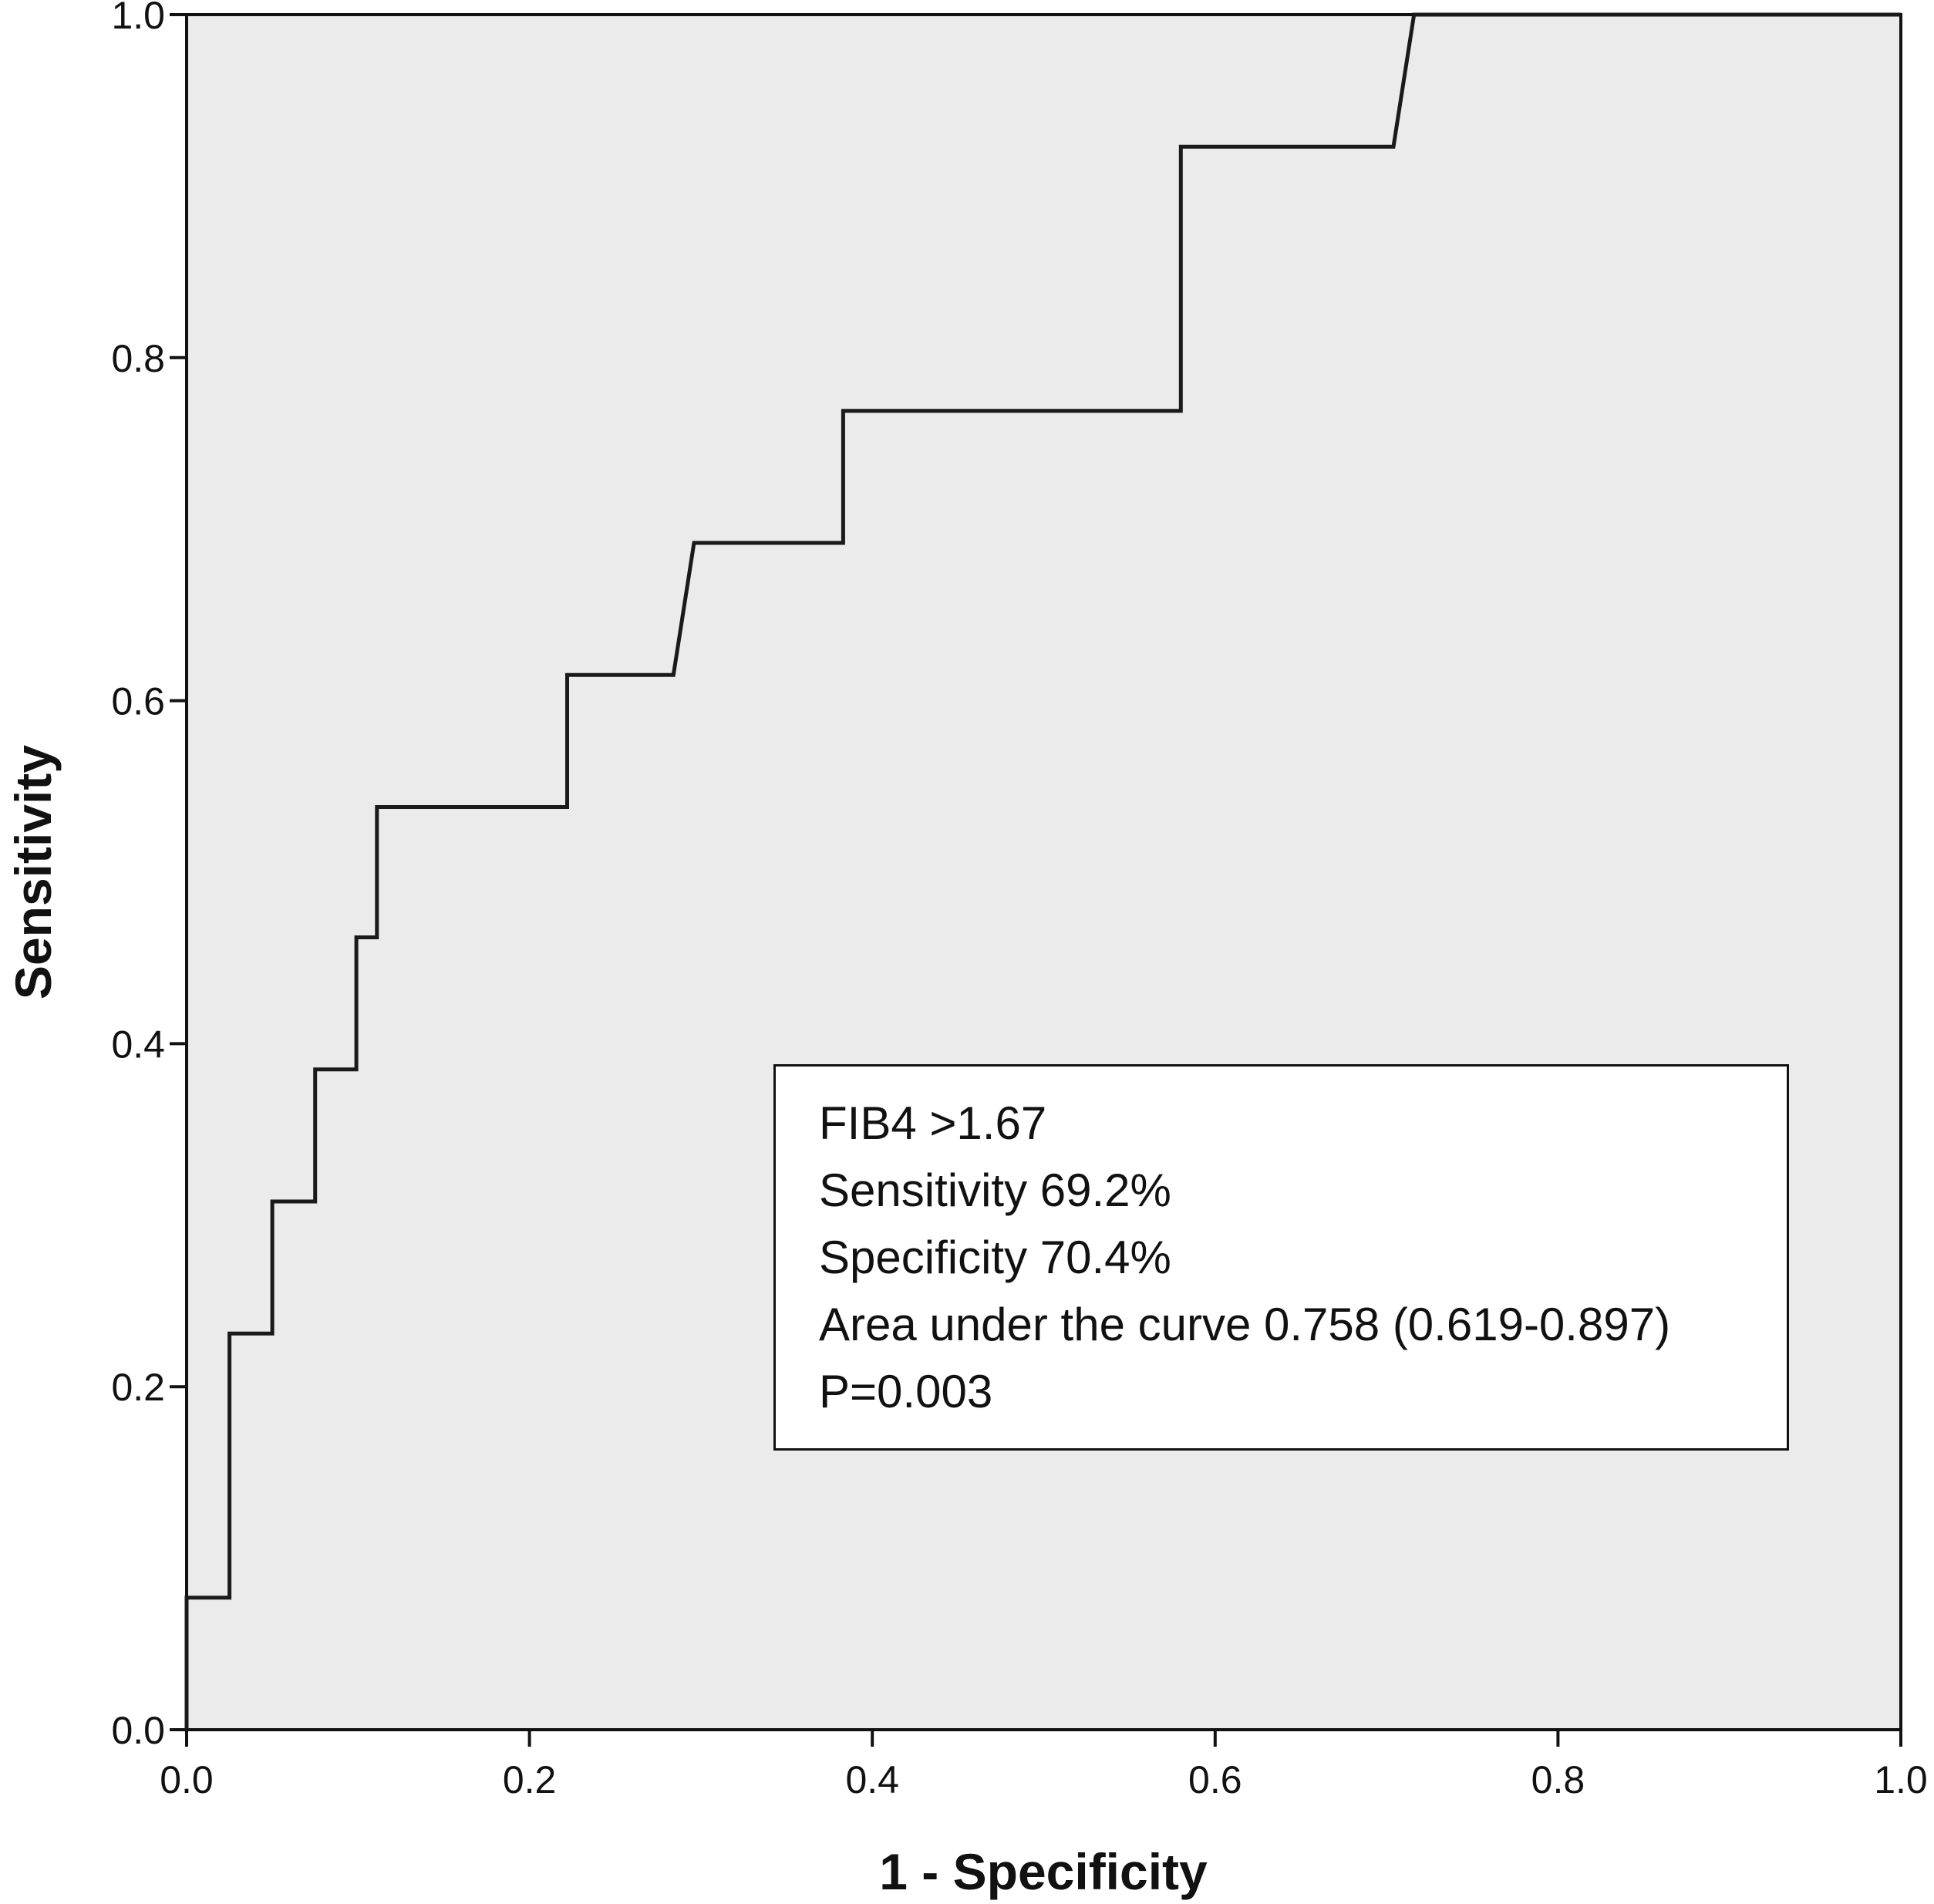  What do you see at coordinates (138, 701) in the screenshot?
I see `y-tick-label: 0.6` at bounding box center [138, 701].